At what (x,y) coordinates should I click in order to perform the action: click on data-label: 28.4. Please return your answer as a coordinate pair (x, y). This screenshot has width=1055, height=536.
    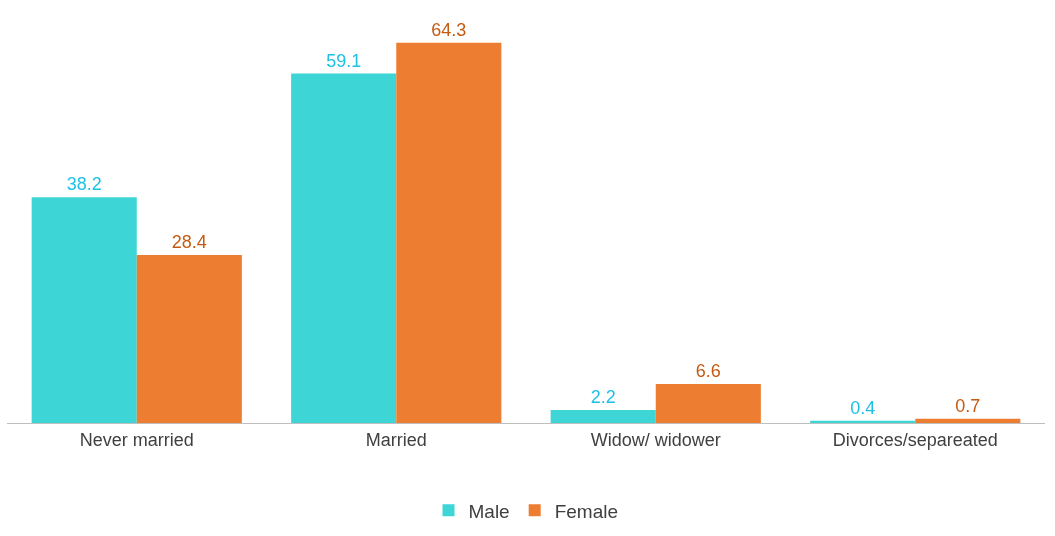
    Looking at the image, I should click on (189, 242).